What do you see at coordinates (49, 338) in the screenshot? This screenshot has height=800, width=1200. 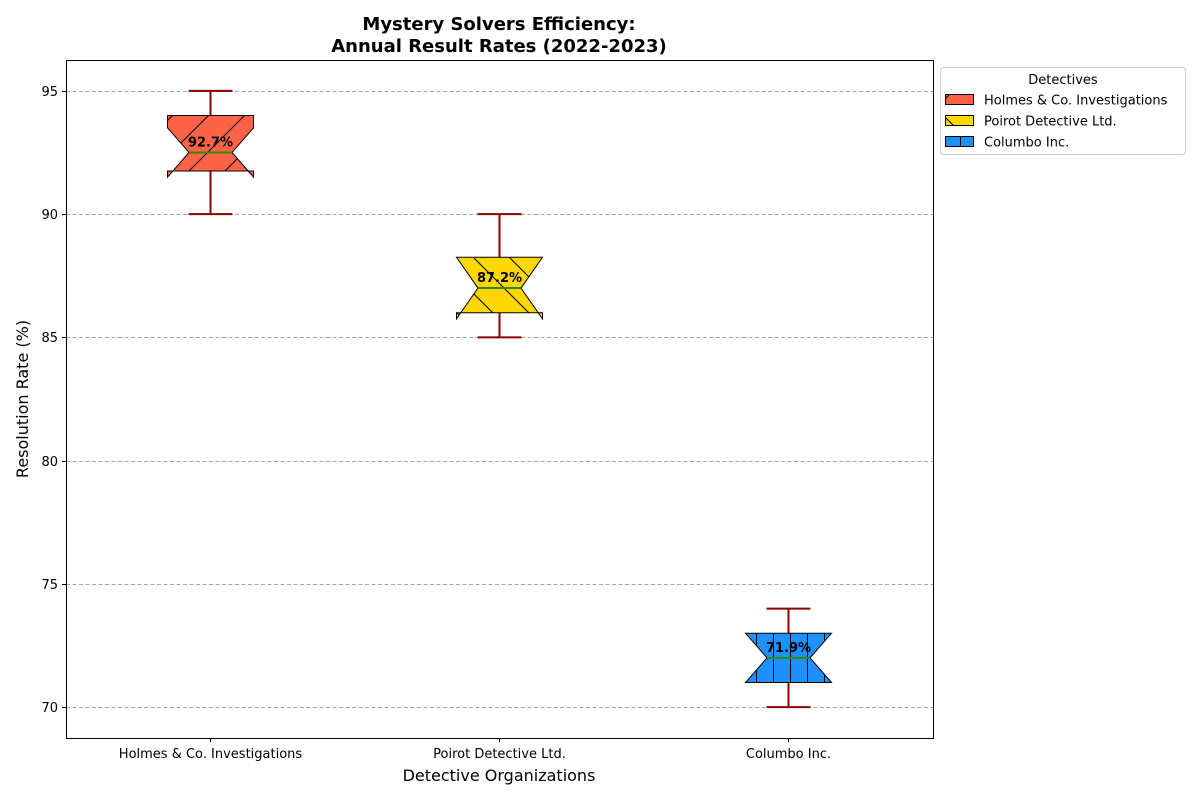 I see `y-tick-label: 85` at bounding box center [49, 338].